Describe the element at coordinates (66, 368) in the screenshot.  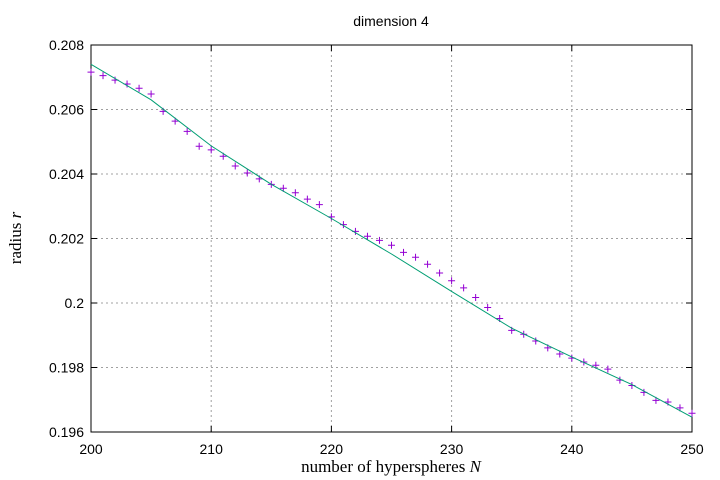
I see `y-tick-label: 0.198` at that location.